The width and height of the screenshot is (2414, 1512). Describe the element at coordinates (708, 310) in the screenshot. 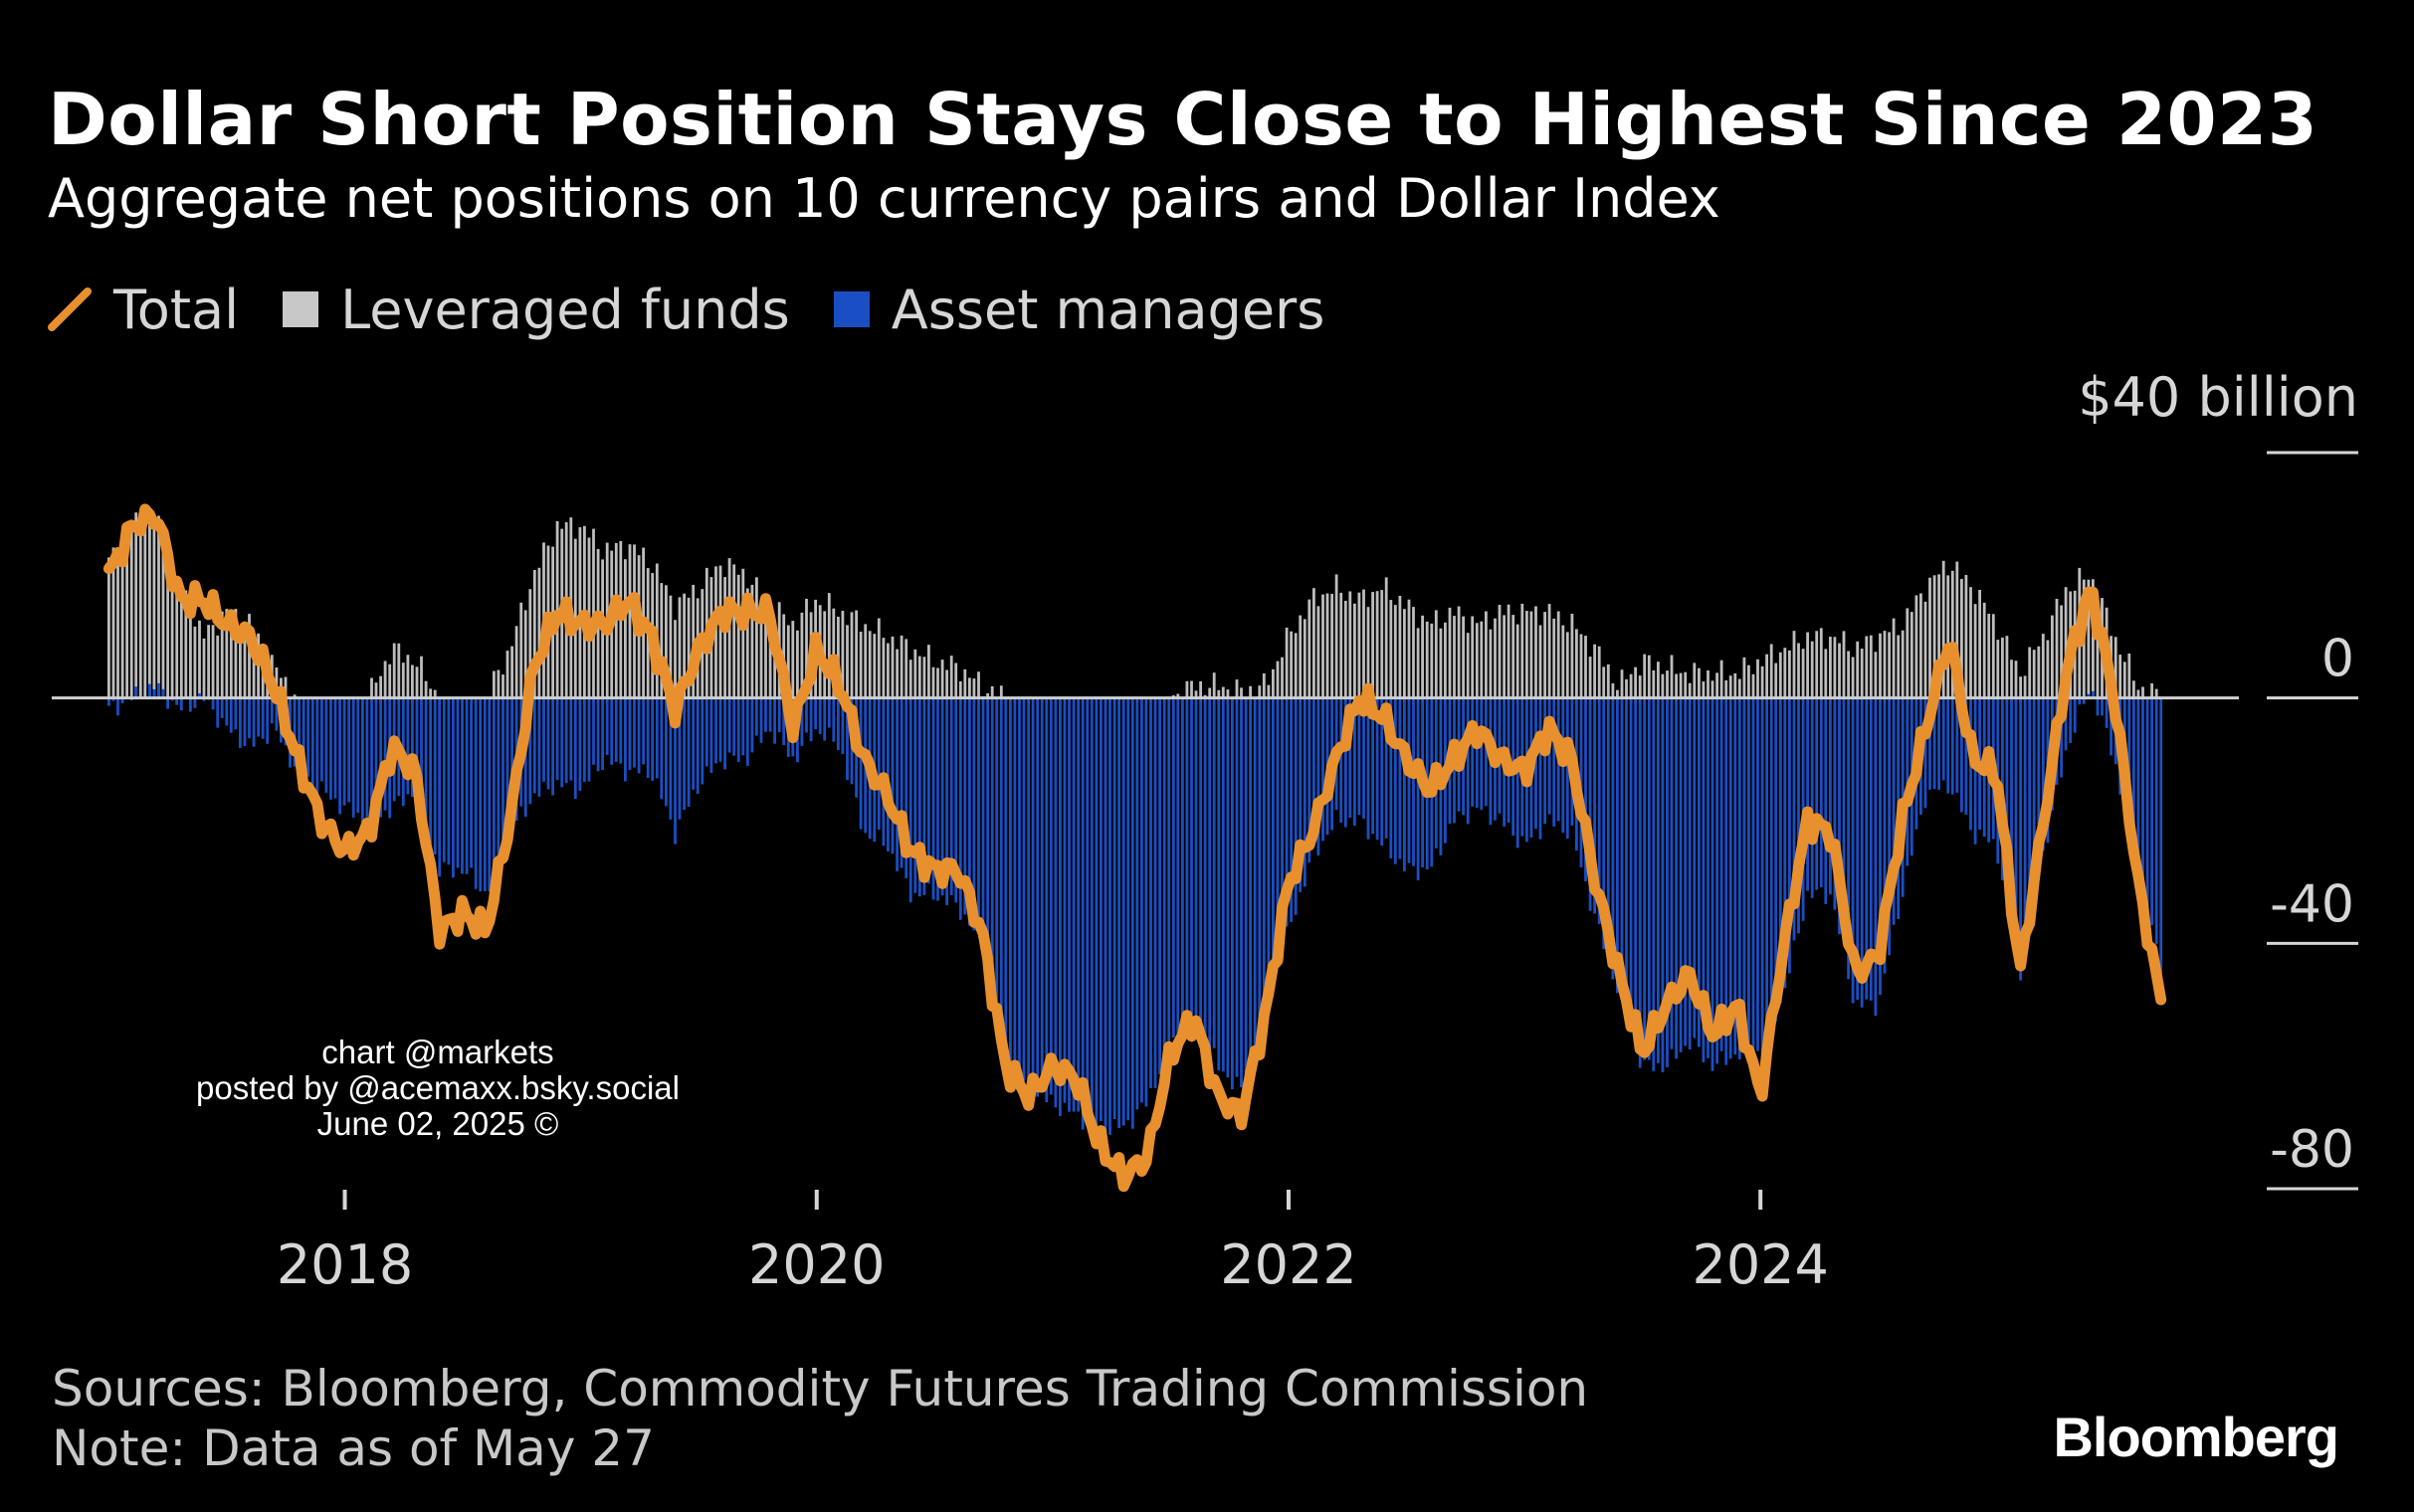

I see `legend: Total Leveraged funds Asset managers` at that location.